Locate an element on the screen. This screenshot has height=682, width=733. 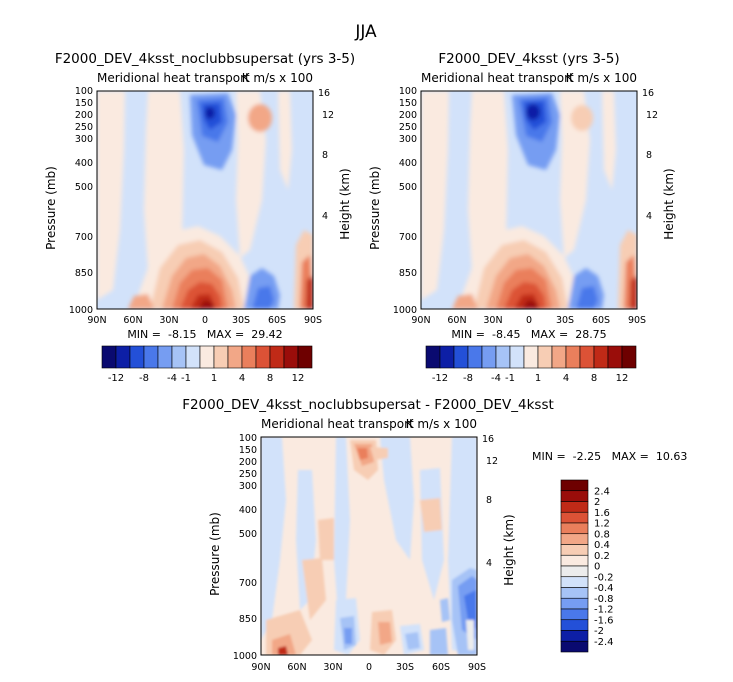
panel-2-y2label: Height (km) is located at coordinates (669, 203).